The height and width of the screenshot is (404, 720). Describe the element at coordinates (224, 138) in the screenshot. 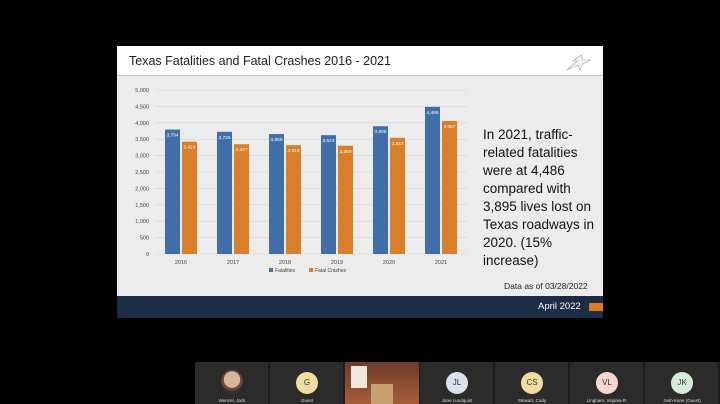

I see `data-label: 3,726` at that location.